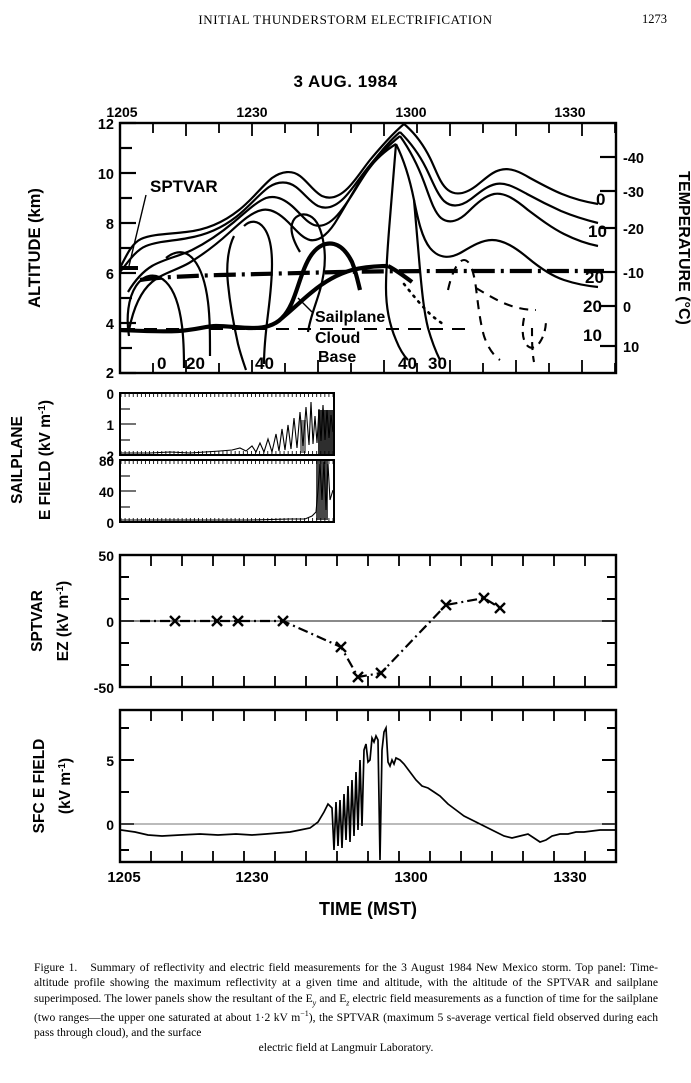 The width and height of the screenshot is (691, 1083). I want to click on sfc-time-1300: 1300, so click(410, 877).